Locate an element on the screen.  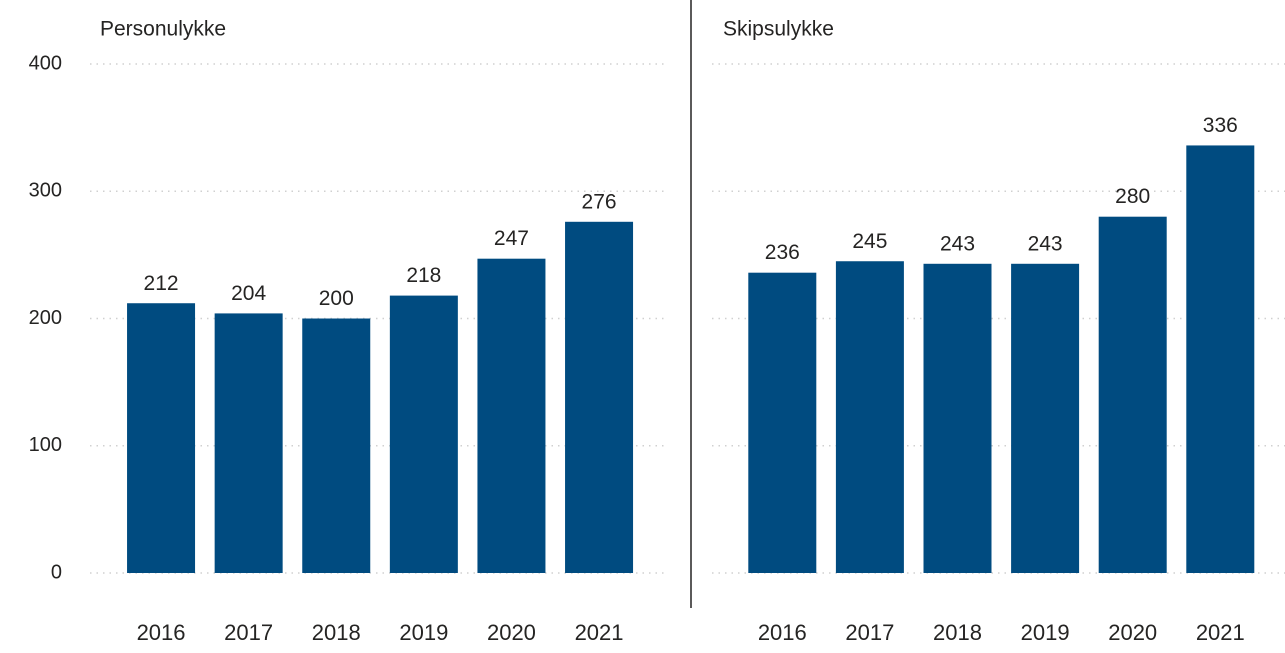
y-tick-label: 300 is located at coordinates (45, 191).